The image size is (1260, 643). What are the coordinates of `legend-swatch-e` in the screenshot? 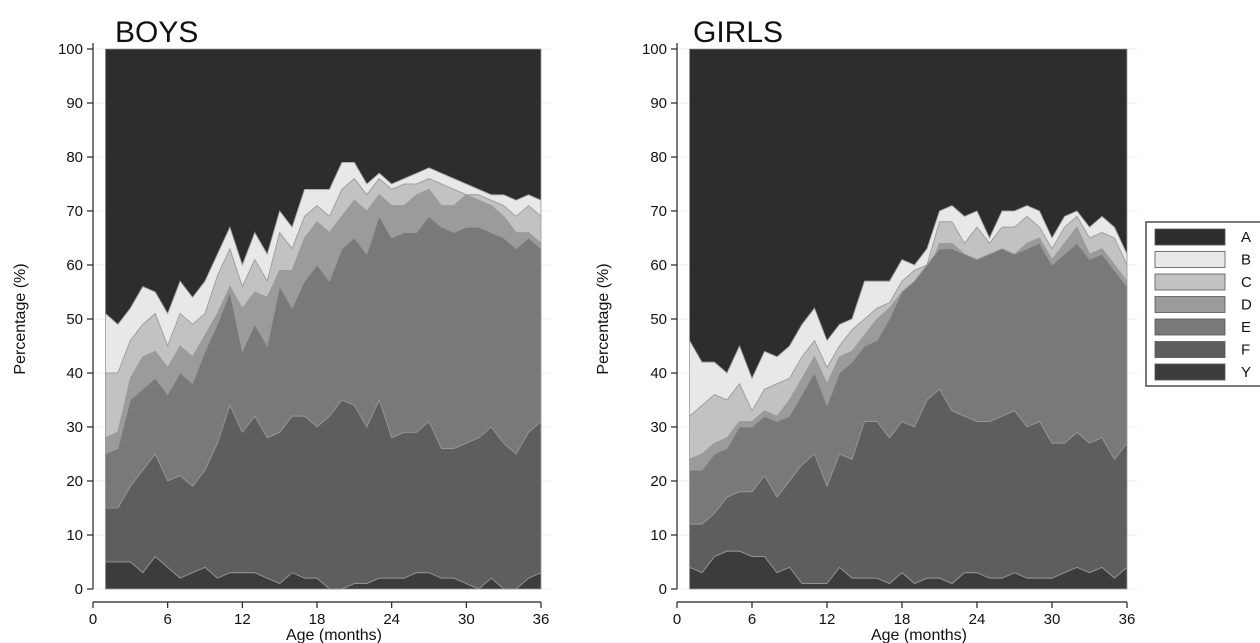 It's located at (1190, 327).